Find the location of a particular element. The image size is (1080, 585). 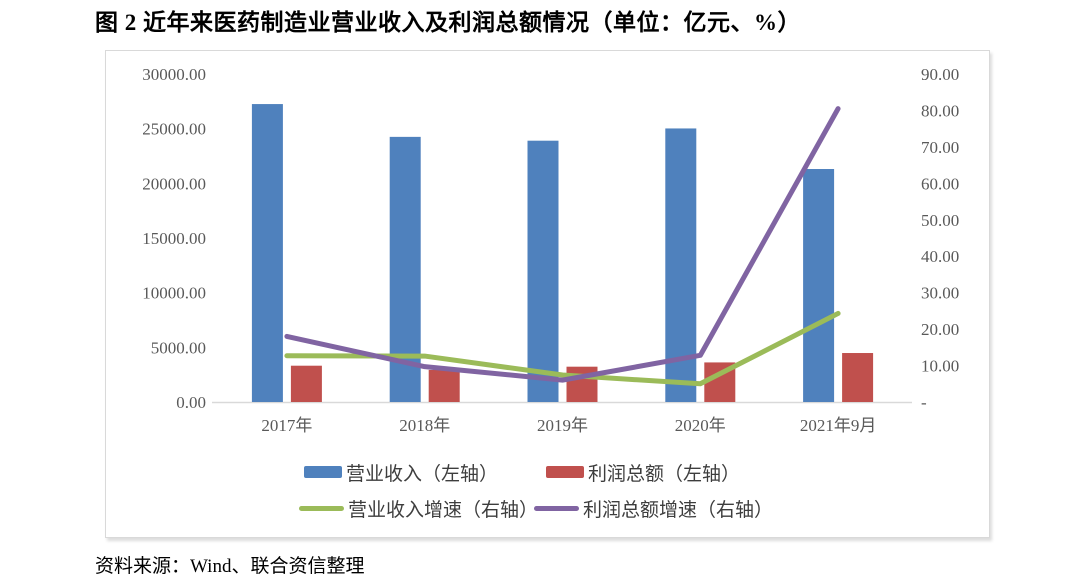

left-axis-tick-label: 20000.00 is located at coordinates (174, 183).